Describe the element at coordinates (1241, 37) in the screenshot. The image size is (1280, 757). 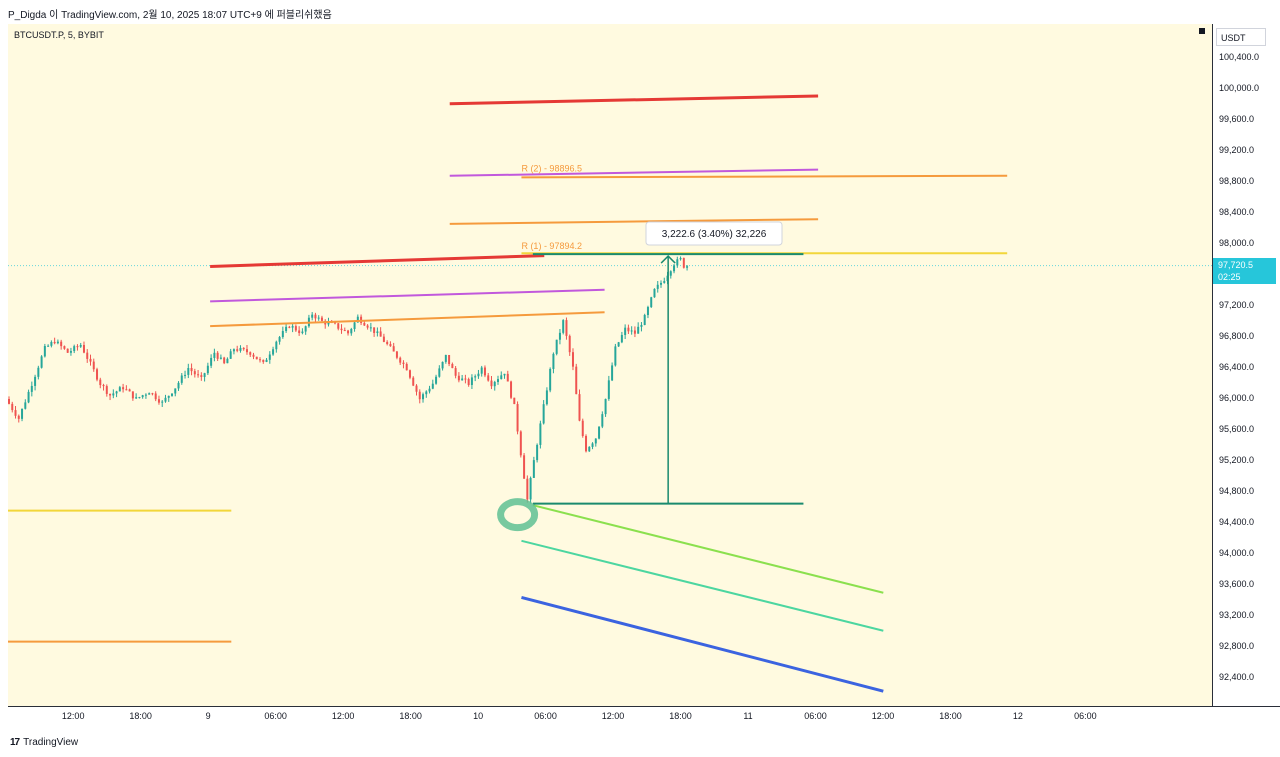
I see `currency-unit-button: USDT` at that location.